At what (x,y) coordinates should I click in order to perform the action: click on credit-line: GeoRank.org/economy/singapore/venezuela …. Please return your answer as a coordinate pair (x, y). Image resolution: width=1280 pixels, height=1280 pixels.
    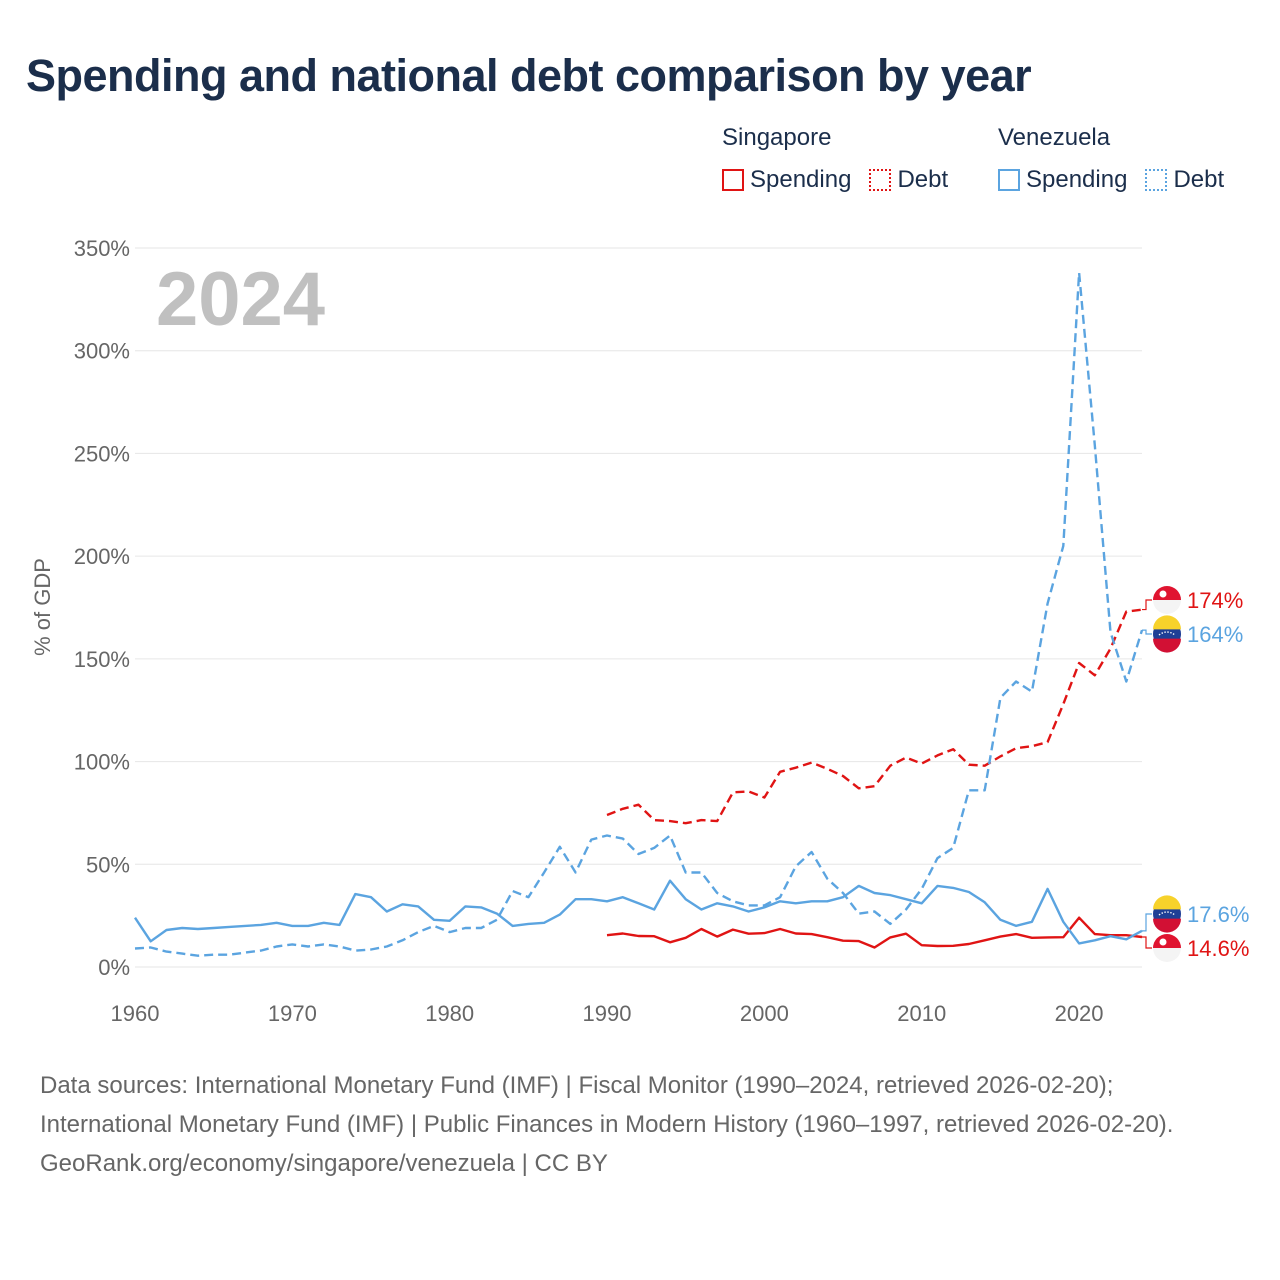
    Looking at the image, I should click on (324, 1163).